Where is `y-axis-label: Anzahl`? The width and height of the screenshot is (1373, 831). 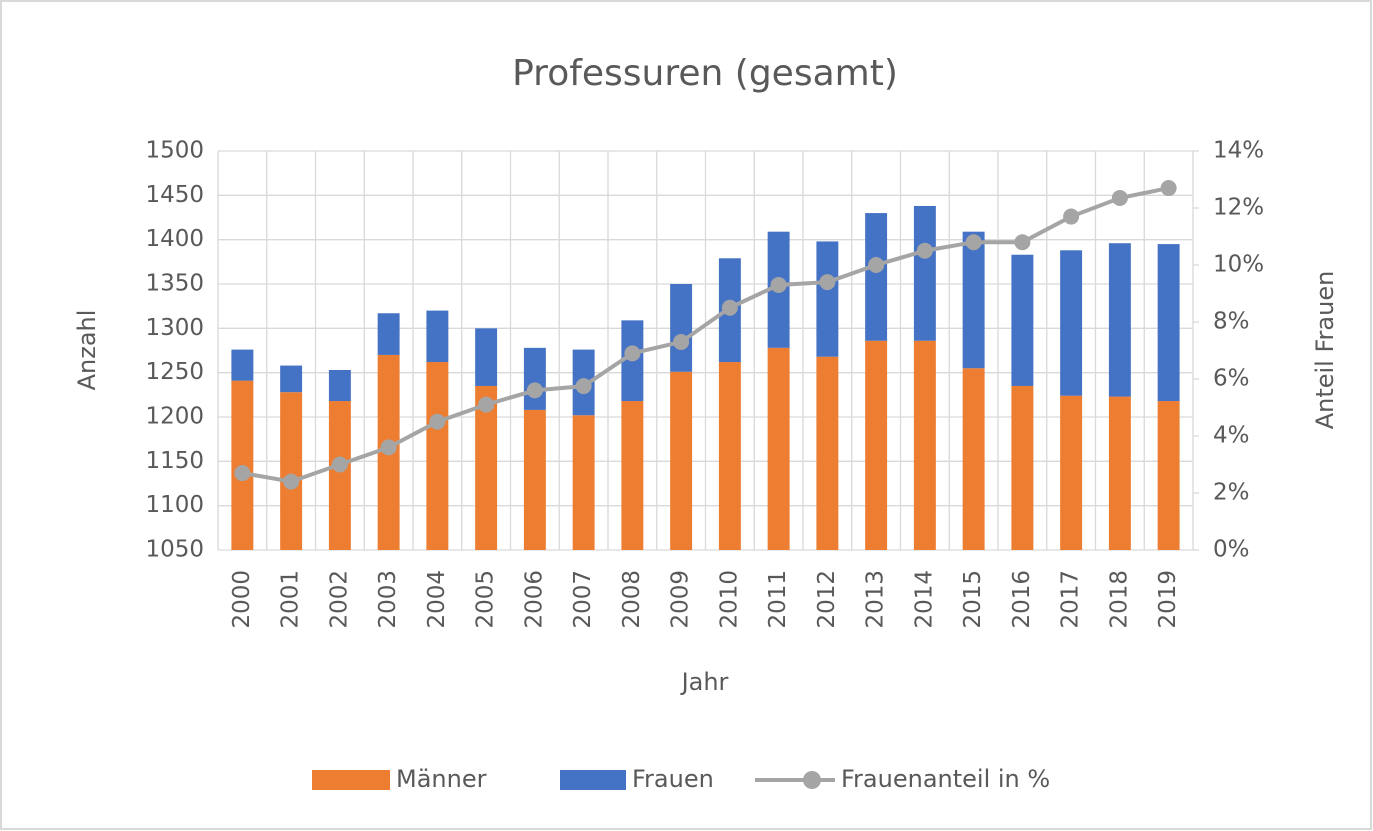 y-axis-label: Anzahl is located at coordinates (87, 350).